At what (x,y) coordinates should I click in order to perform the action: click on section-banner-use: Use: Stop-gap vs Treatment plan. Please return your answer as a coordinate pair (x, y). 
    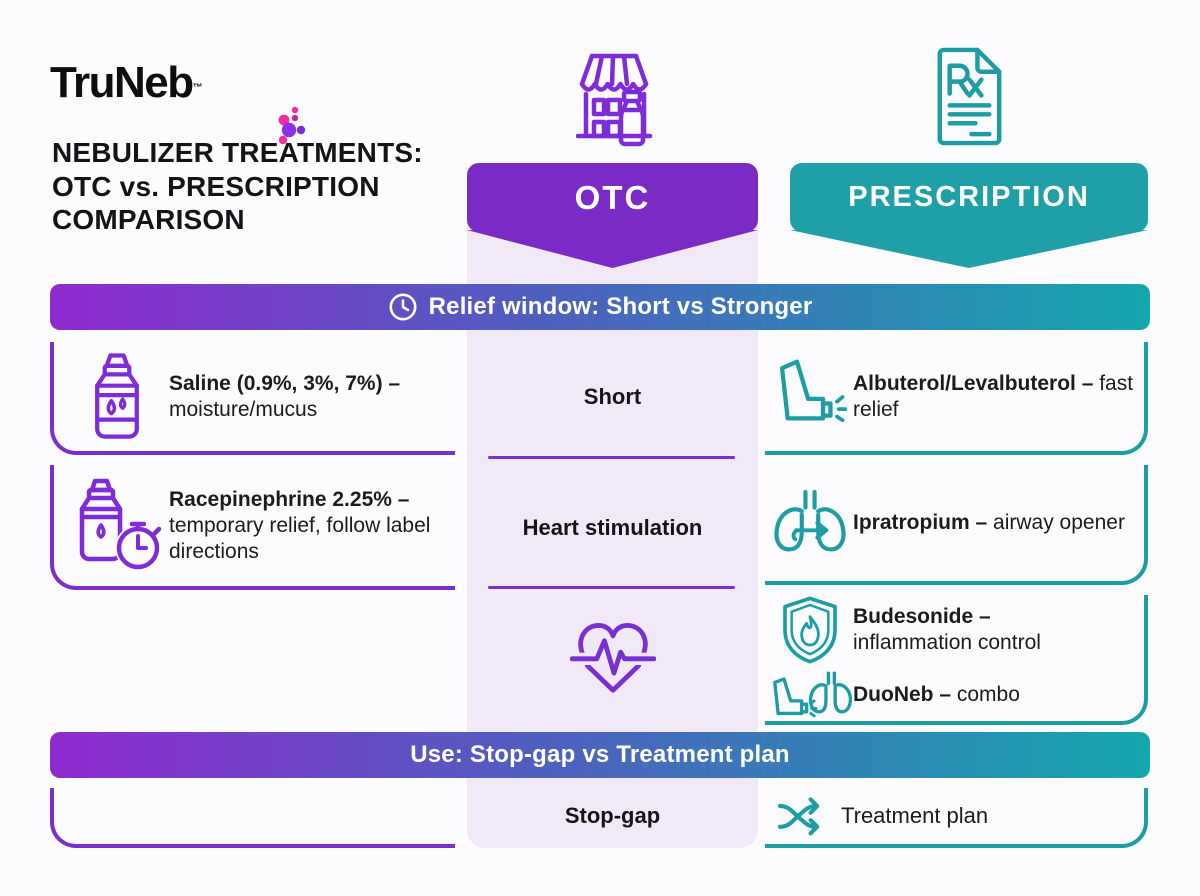
    Looking at the image, I should click on (600, 755).